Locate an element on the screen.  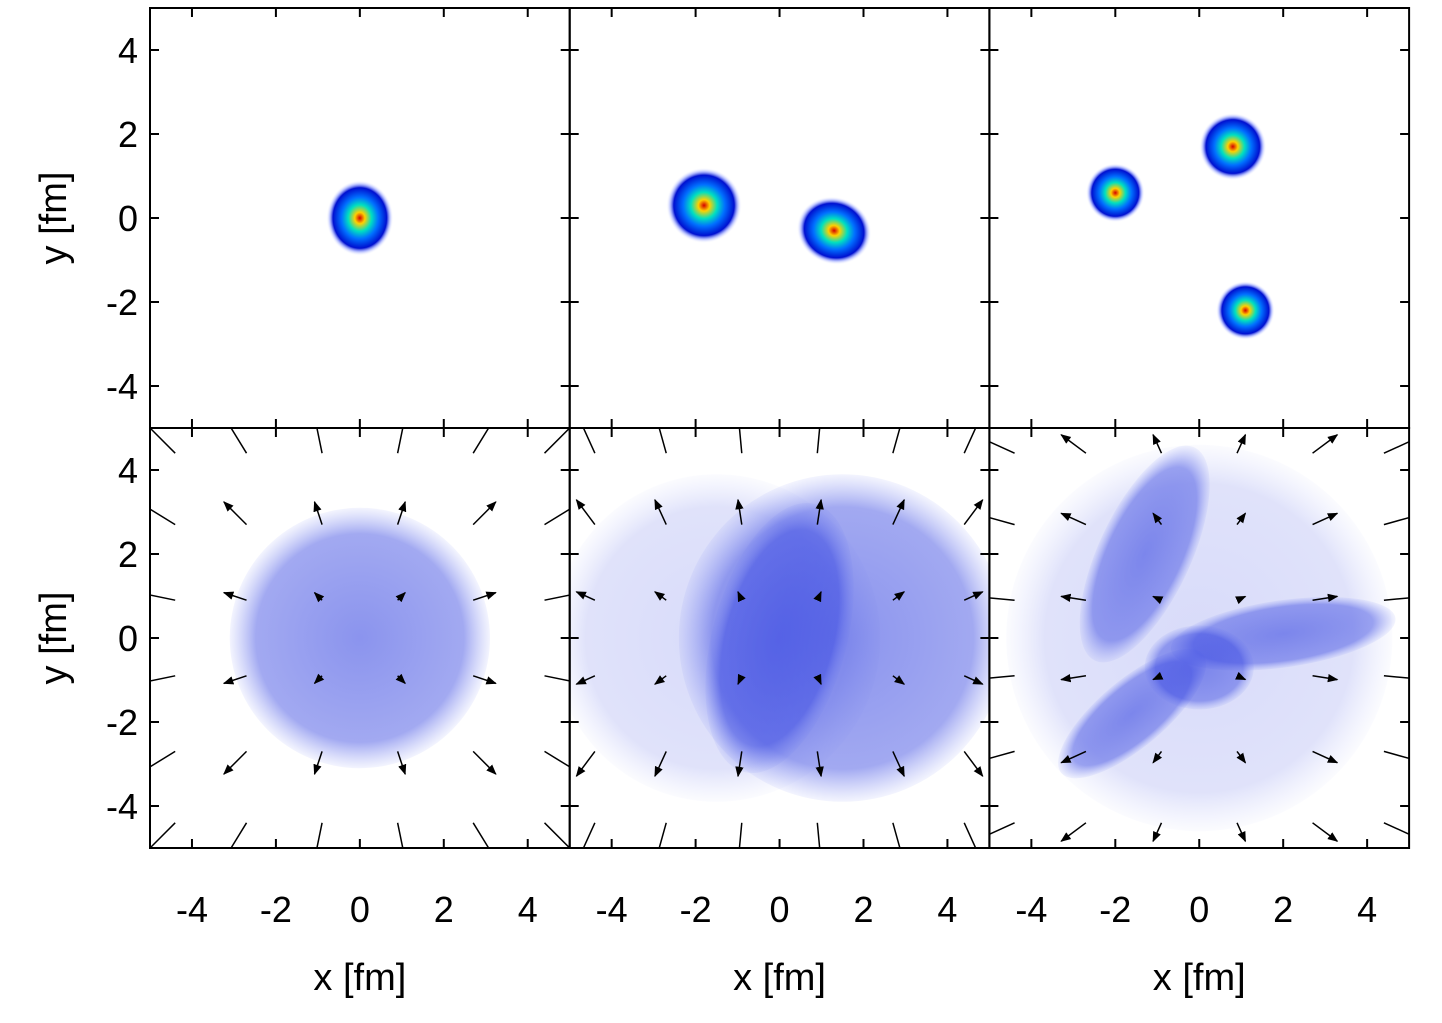
x-tick-label: -4 is located at coordinates (1031, 909).